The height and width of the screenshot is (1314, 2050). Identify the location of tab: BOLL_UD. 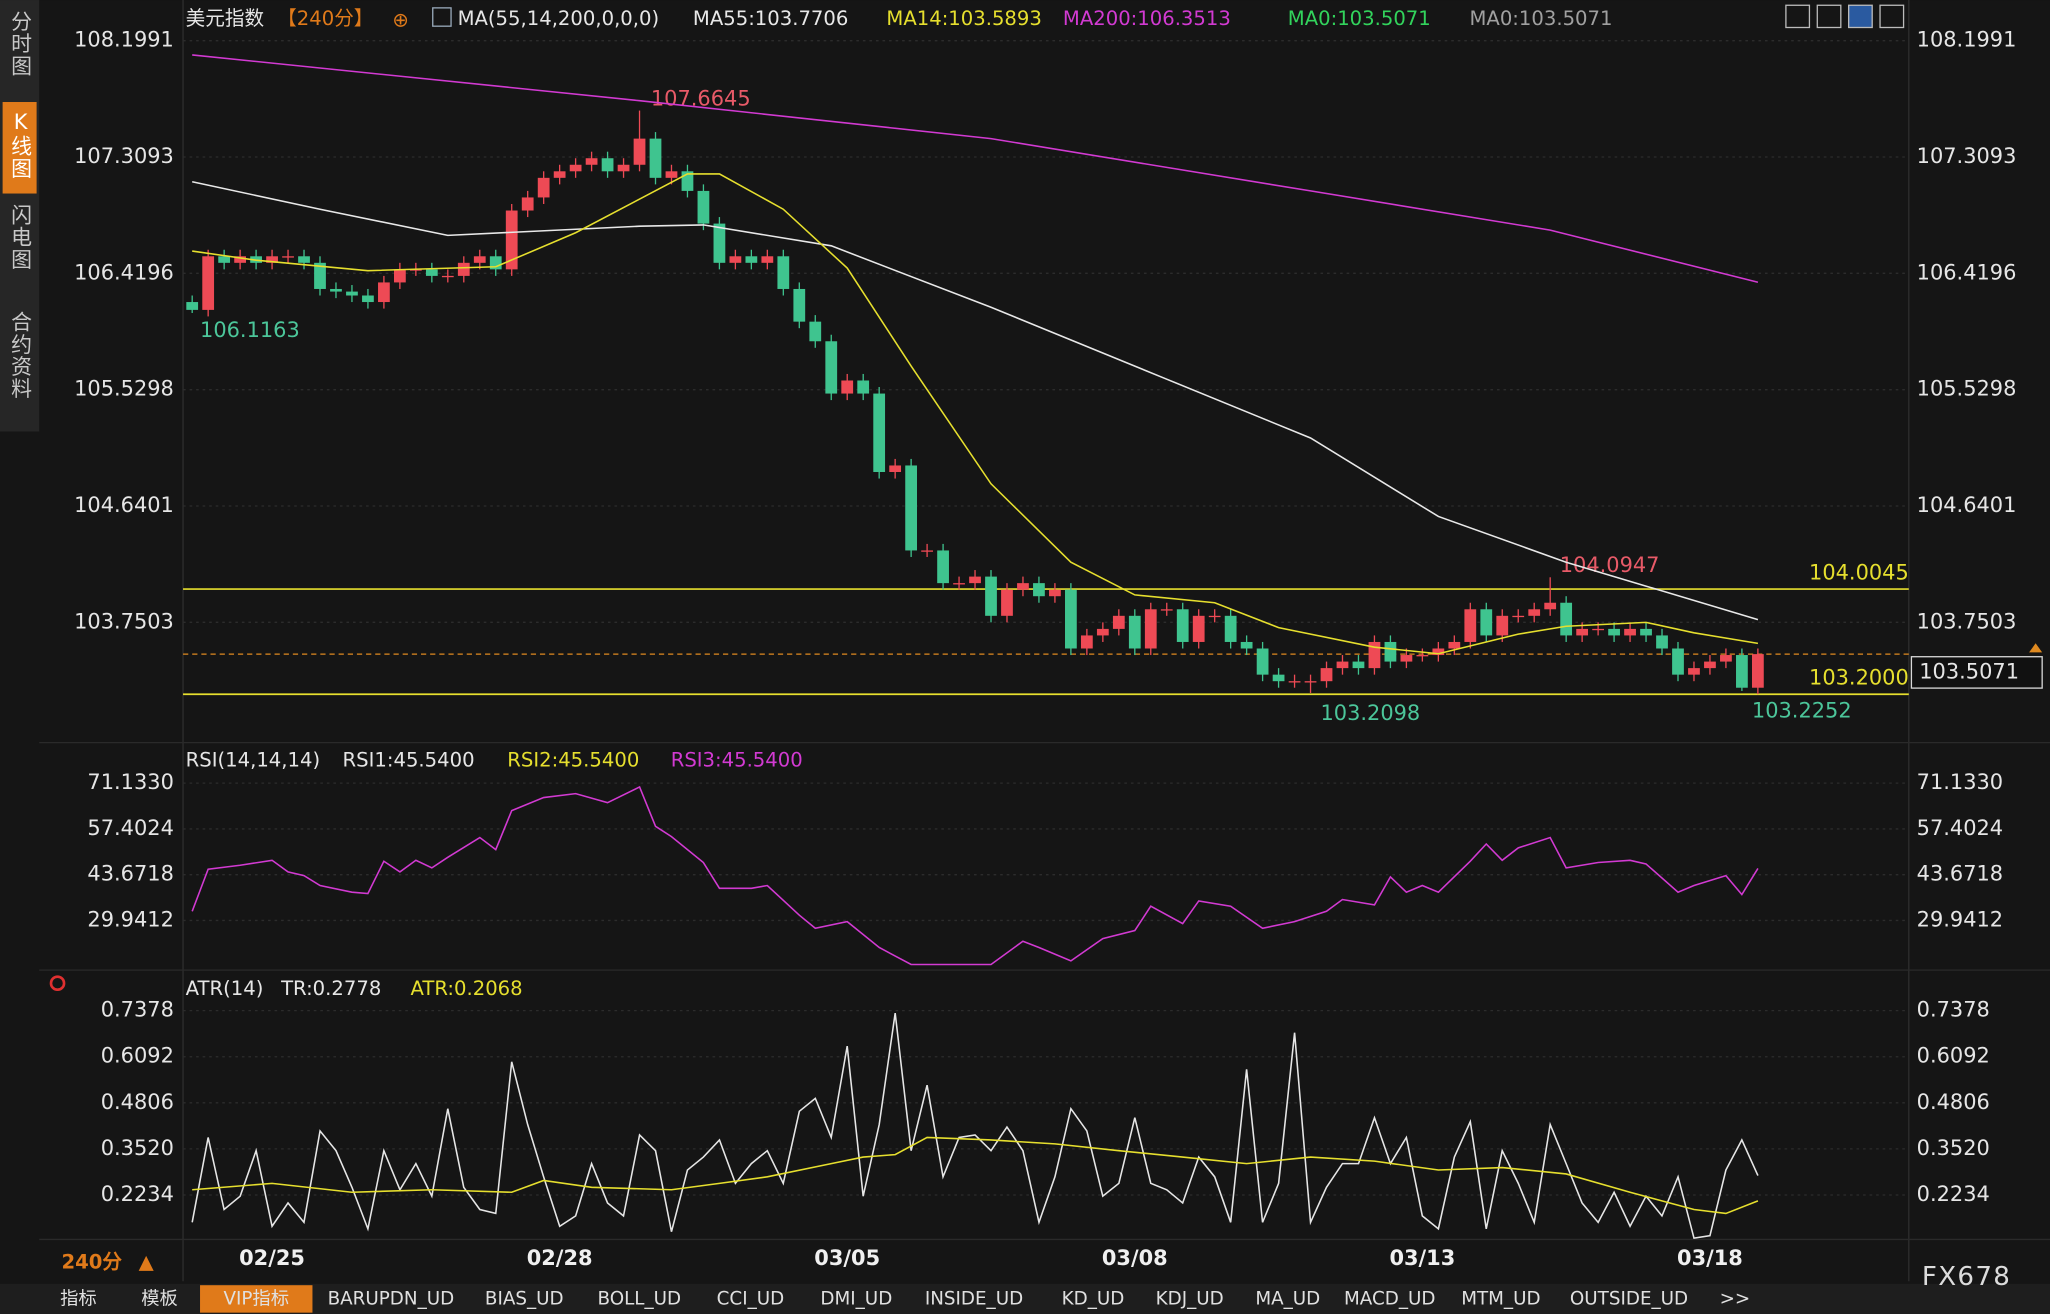
(639, 1299).